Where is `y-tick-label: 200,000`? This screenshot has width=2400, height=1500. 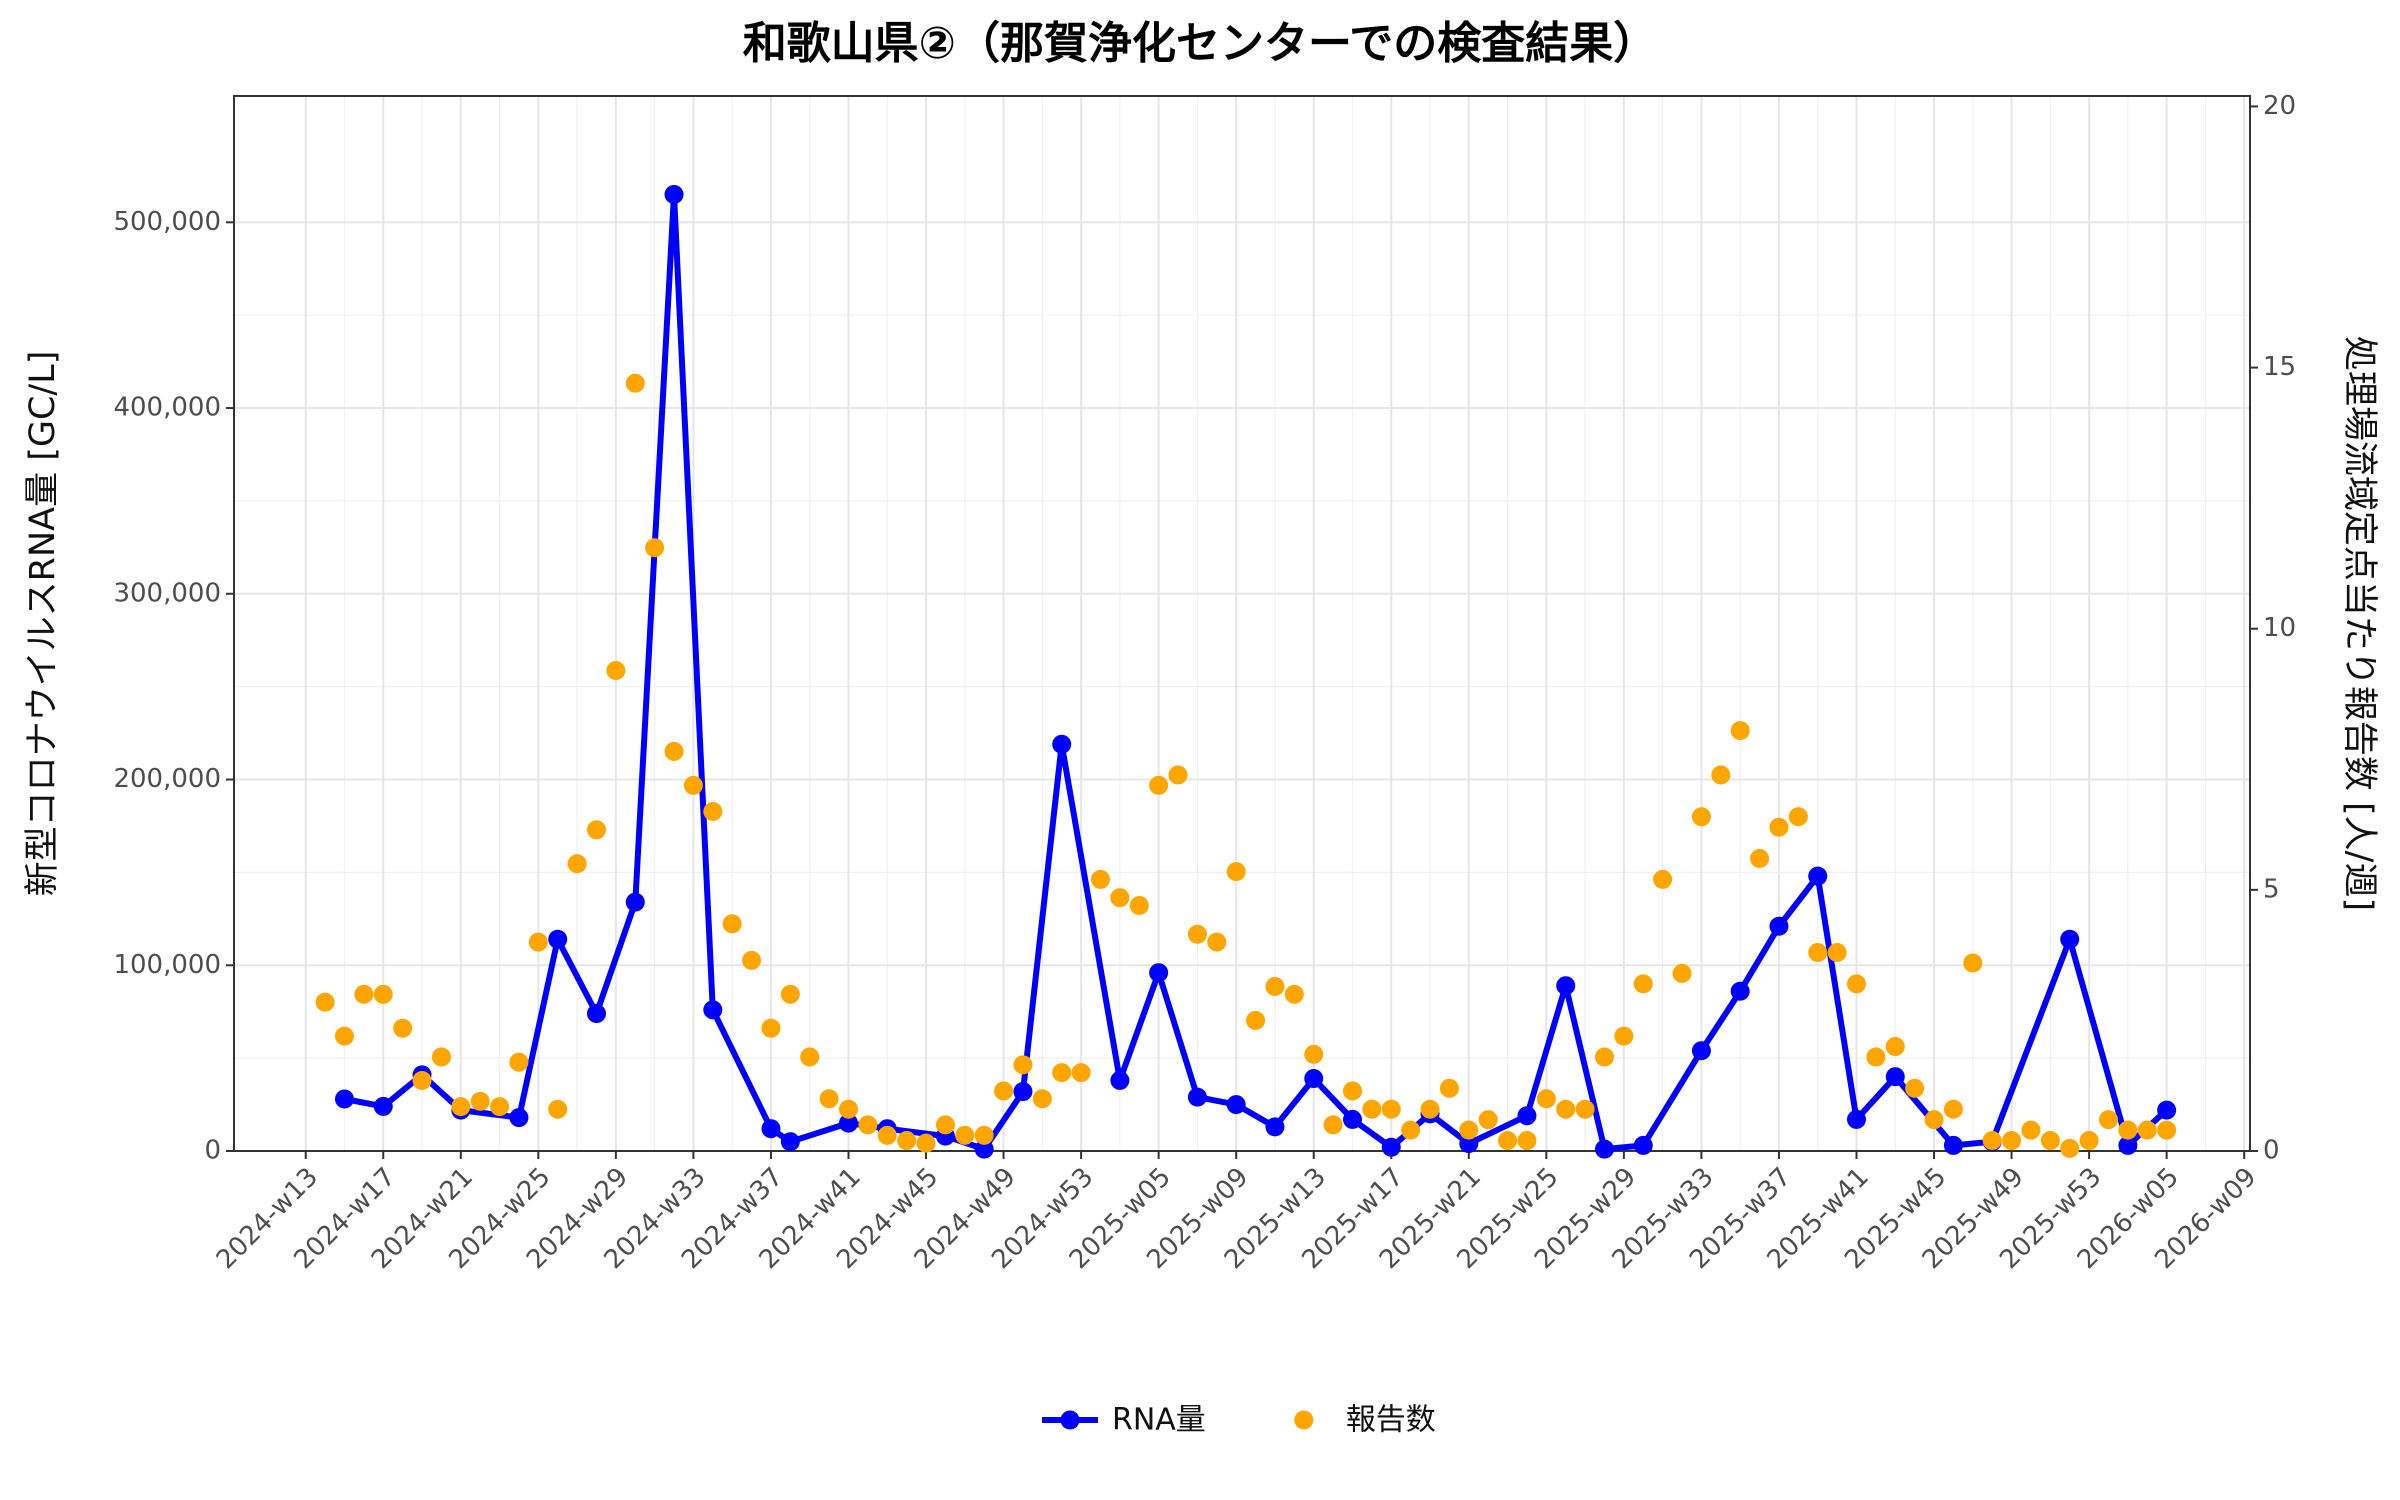 y-tick-label: 200,000 is located at coordinates (167, 779).